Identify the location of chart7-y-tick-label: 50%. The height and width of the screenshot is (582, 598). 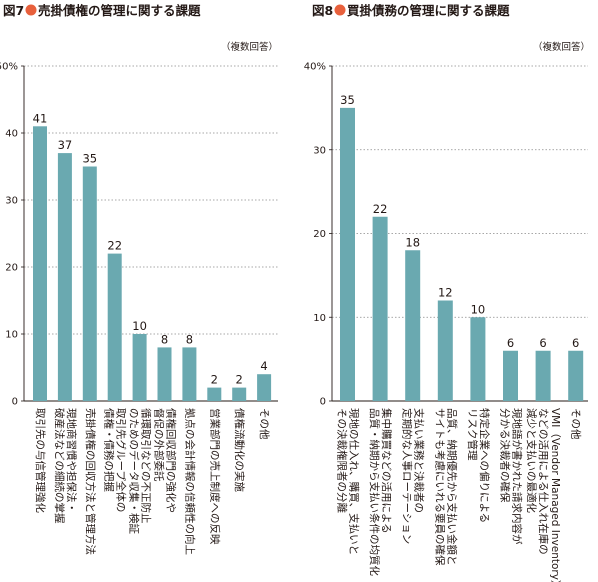
(9, 67).